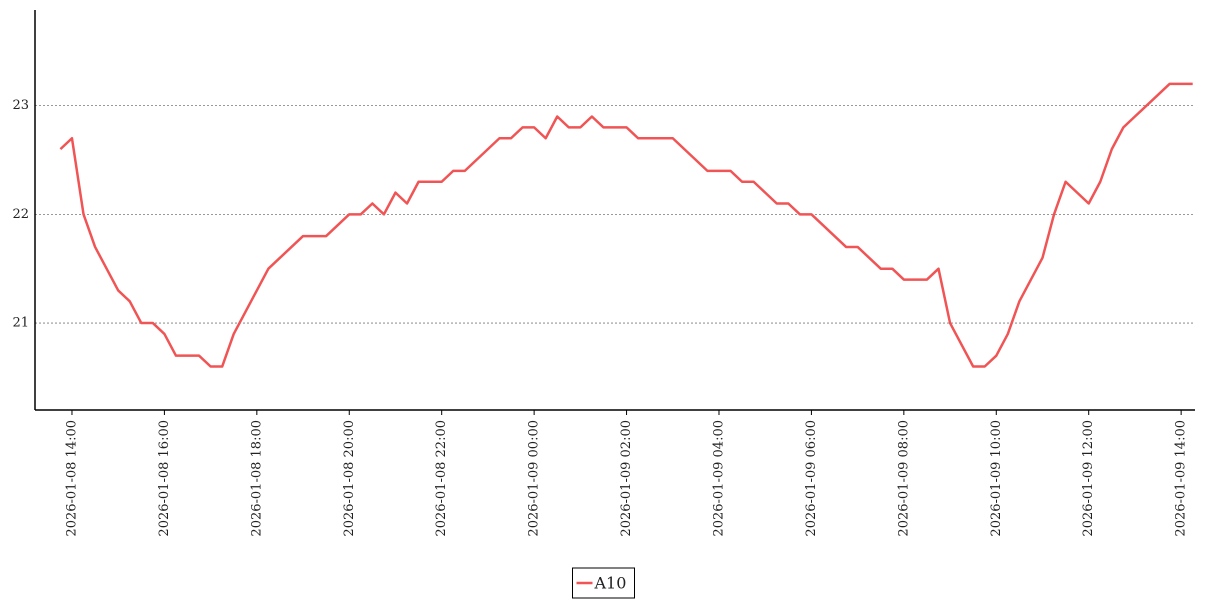  I want to click on x-tick-label: 2026-01-08 14:00, so click(71, 478).